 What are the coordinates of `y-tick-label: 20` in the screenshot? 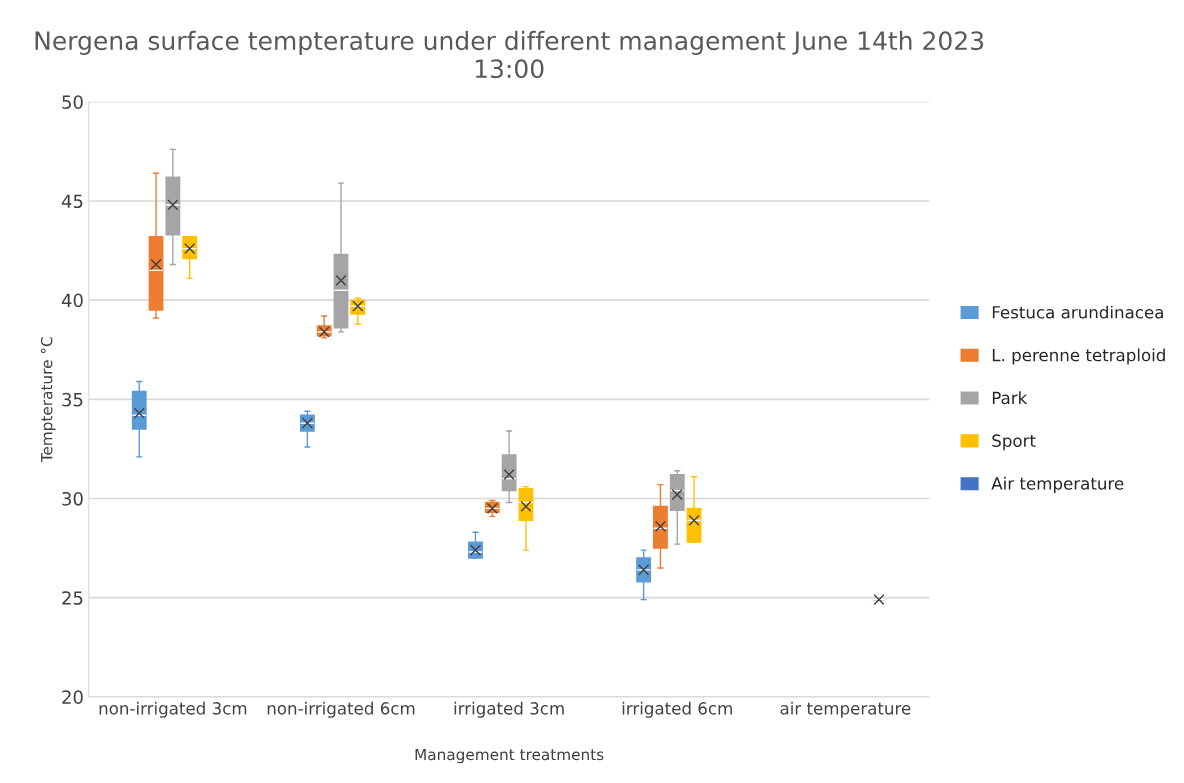 It's located at (72, 697).